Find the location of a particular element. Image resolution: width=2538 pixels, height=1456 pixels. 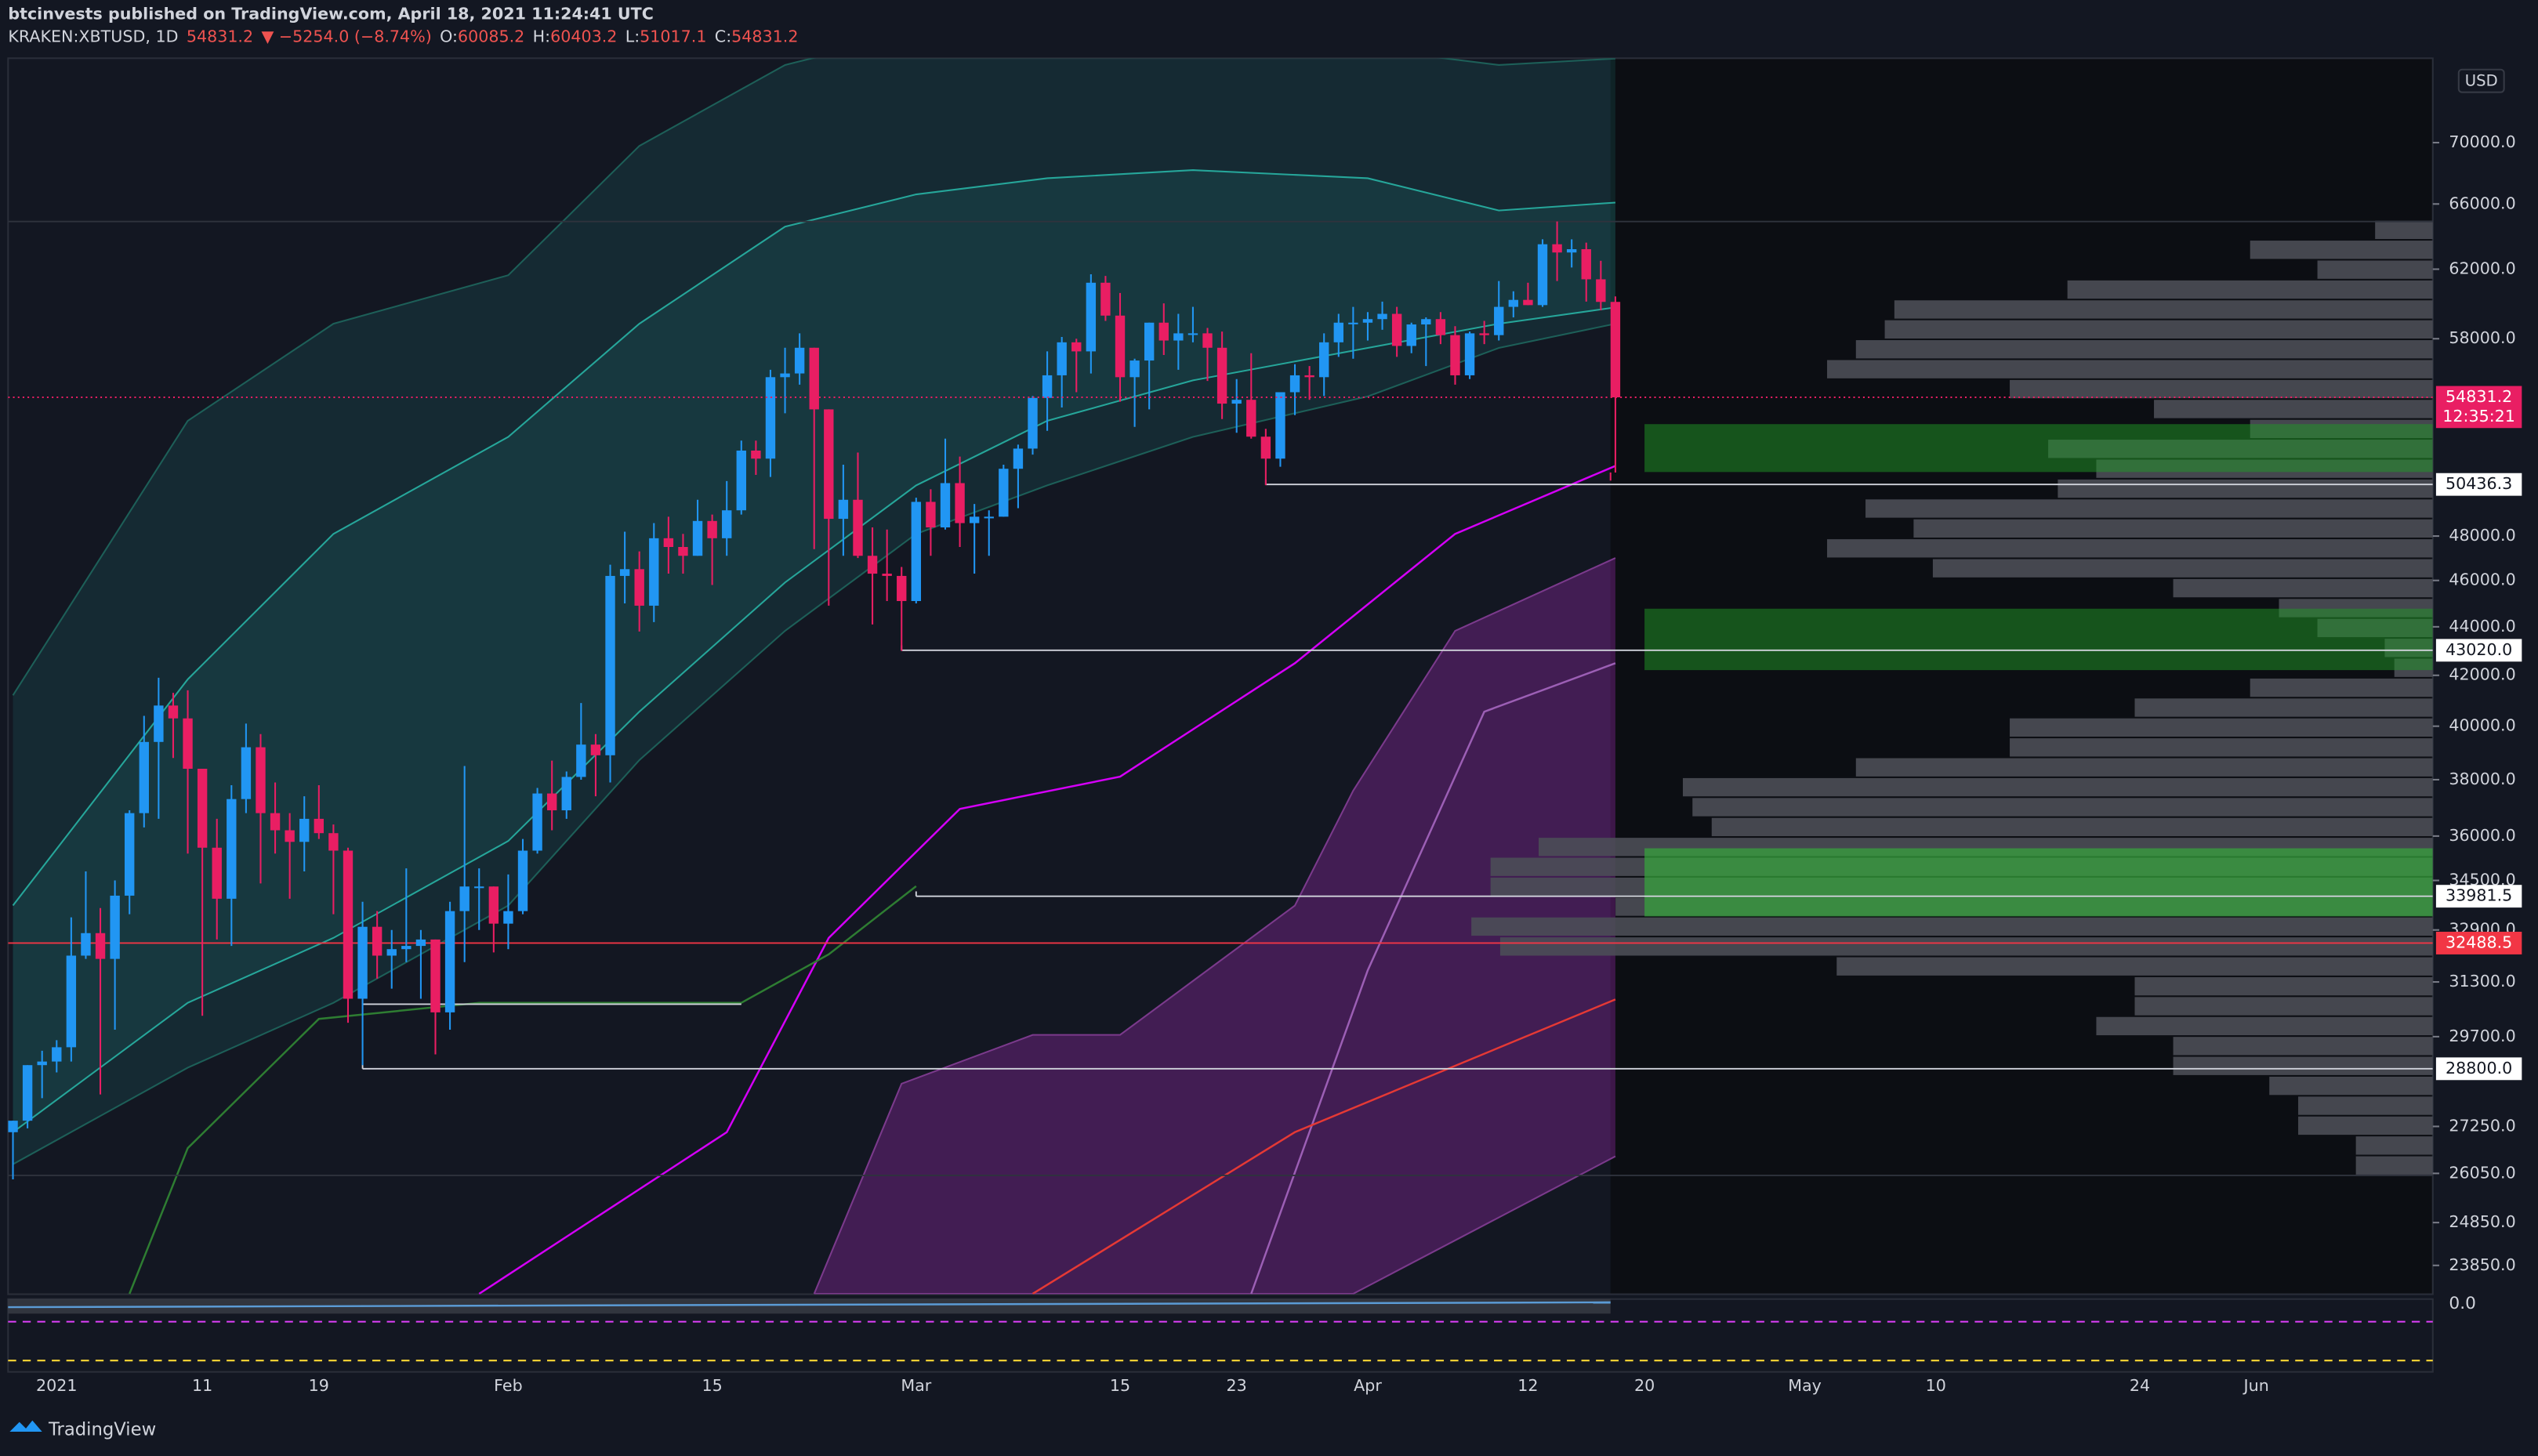

y-tick-label: 36000.0 is located at coordinates (2482, 835).